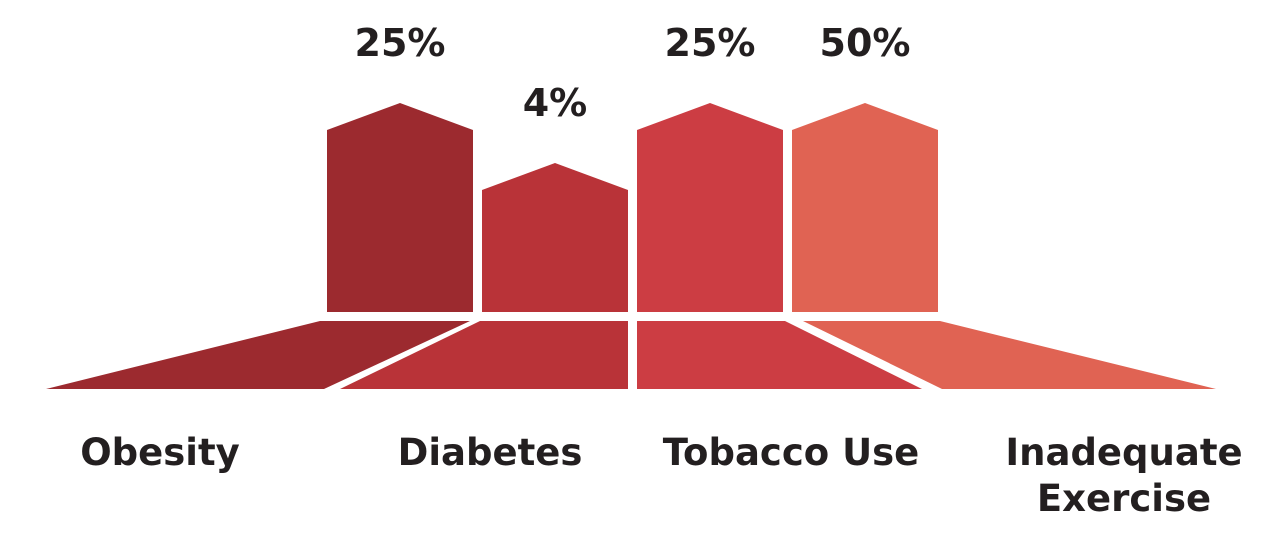  I want to click on value-label-4: 50%, so click(865, 43).